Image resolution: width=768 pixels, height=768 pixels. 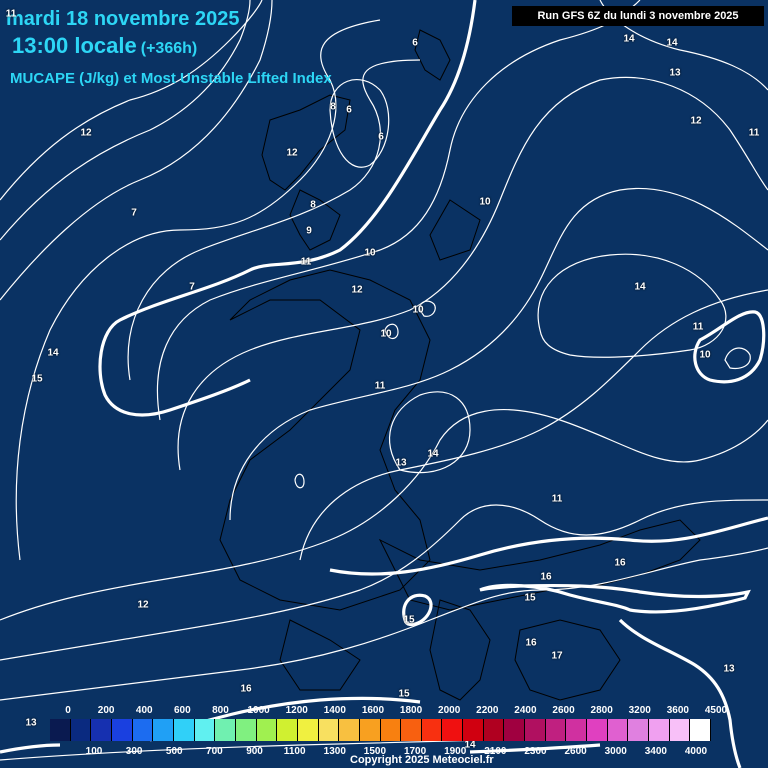 What do you see at coordinates (615, 751) in the screenshot?
I see `legend-bottom-tick: 3000` at bounding box center [615, 751].